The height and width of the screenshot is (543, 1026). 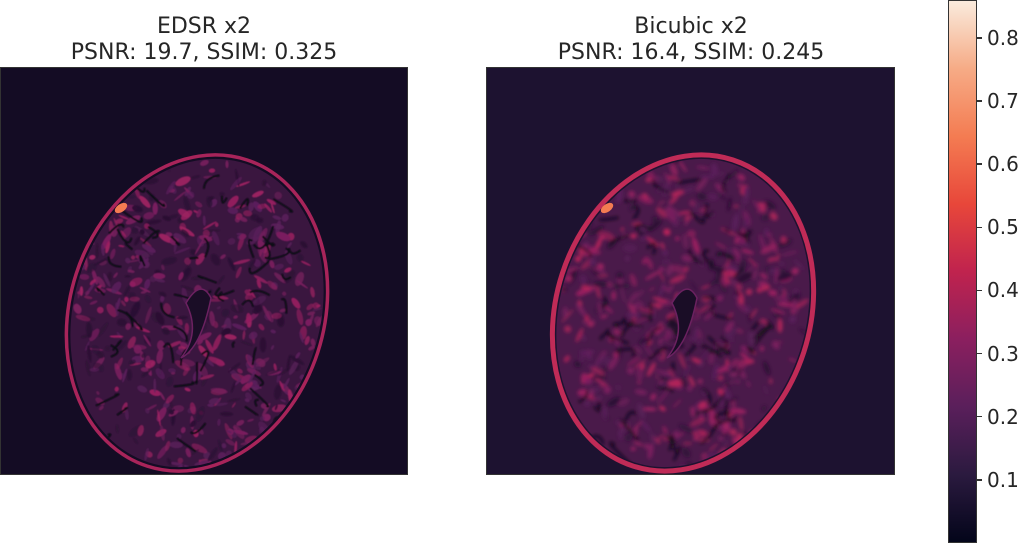 What do you see at coordinates (1003, 164) in the screenshot?
I see `colorbar-tick-label: 0.6` at bounding box center [1003, 164].